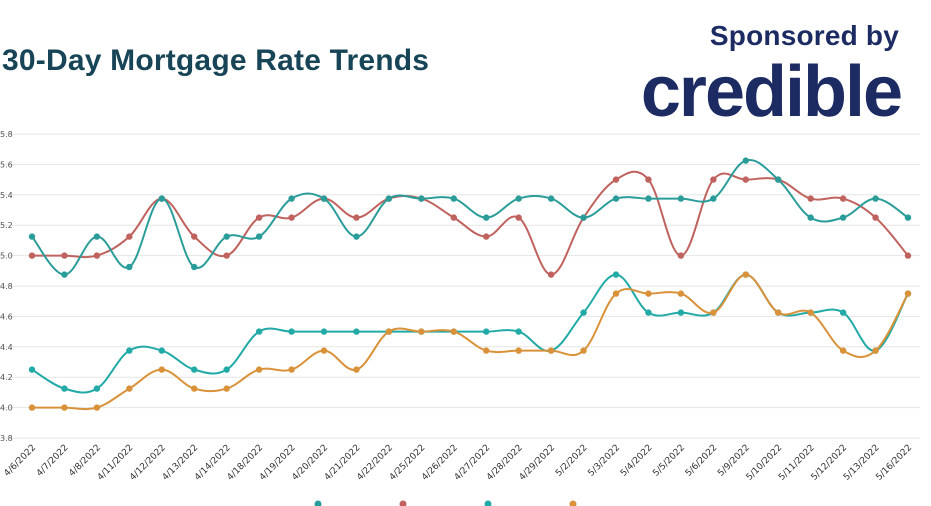 Image resolution: width=931 pixels, height=506 pixels. What do you see at coordinates (6, 286) in the screenshot?
I see `y-tick-label: 4.8` at bounding box center [6, 286].